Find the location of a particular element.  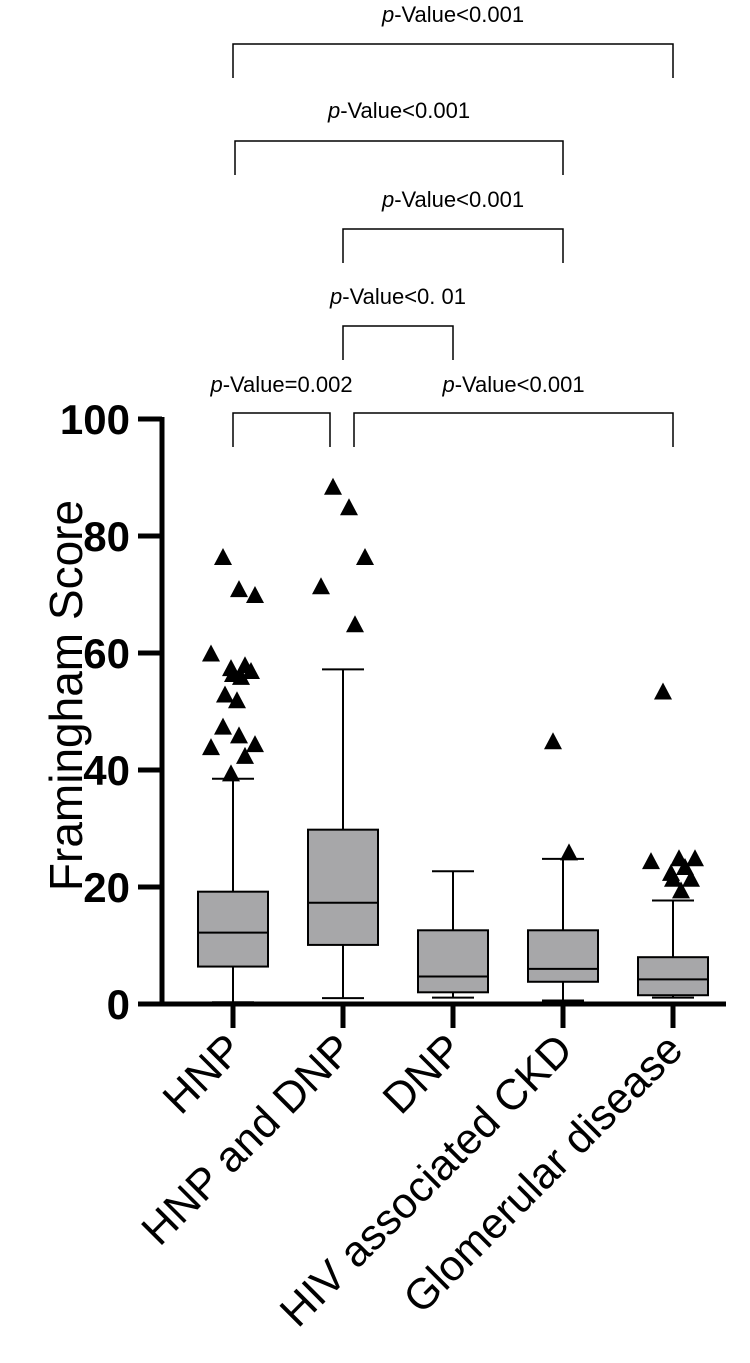

y-tick-label: 80 is located at coordinates (106, 536).